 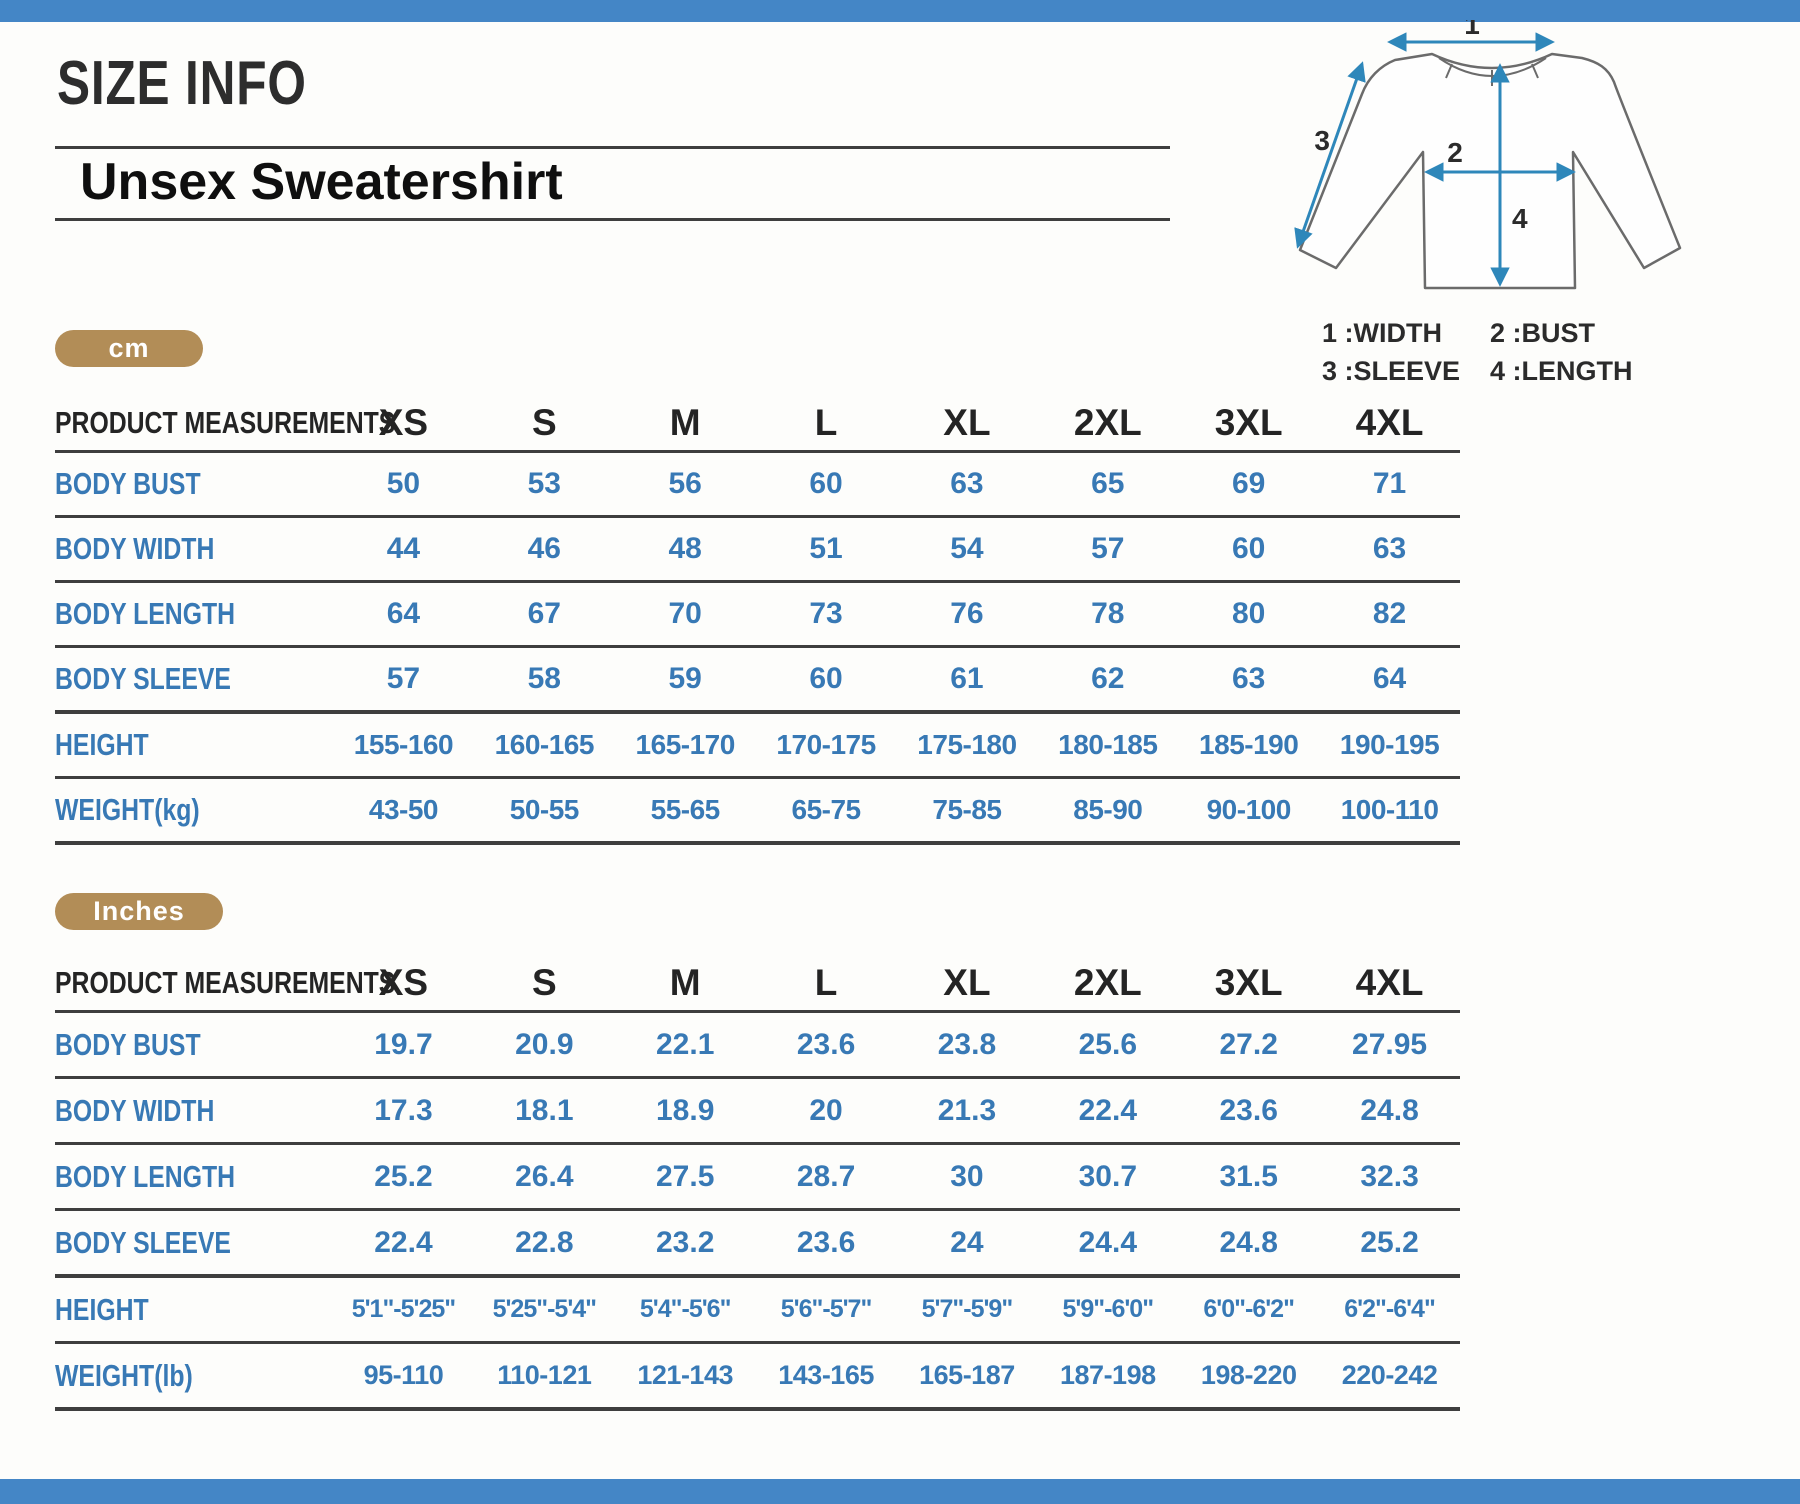 What do you see at coordinates (967, 811) in the screenshot?
I see `size-value: 75-85` at bounding box center [967, 811].